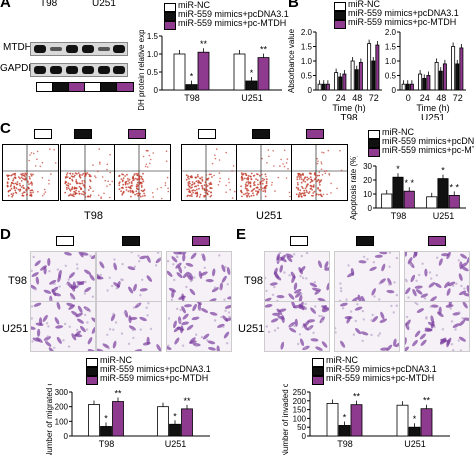 This screenshot has width=474, height=455. What do you see at coordinates (365, 241) in the screenshot?
I see `micro-legend-e-pcdna` at bounding box center [365, 241].